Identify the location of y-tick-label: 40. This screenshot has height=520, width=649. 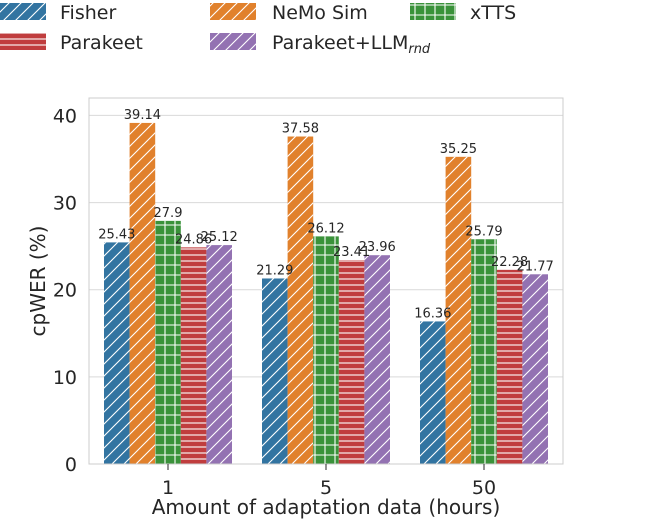
(65, 116).